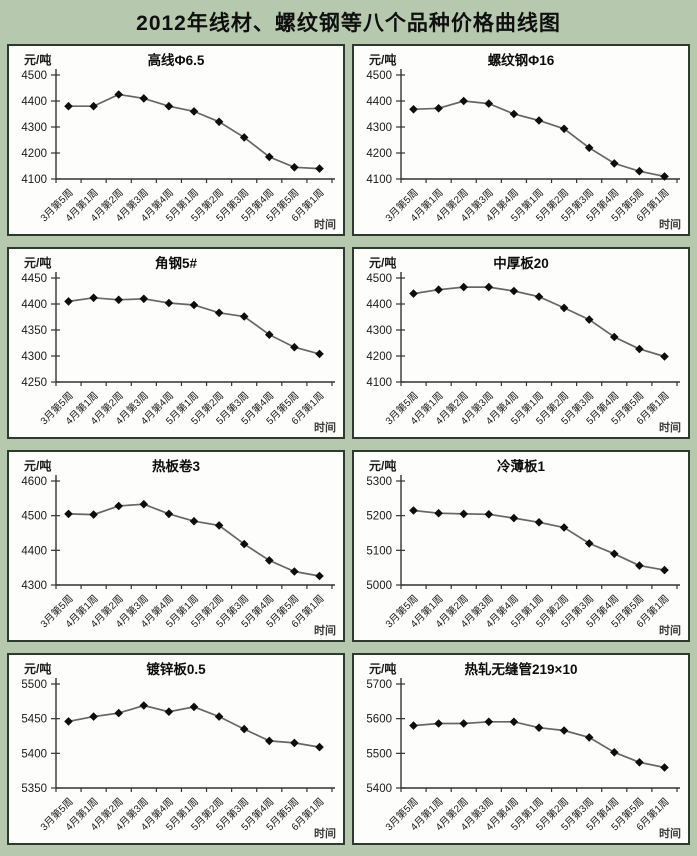 This screenshot has width=697, height=856. Describe the element at coordinates (34, 154) in the screenshot. I see `y-tick-label: 4200` at that location.